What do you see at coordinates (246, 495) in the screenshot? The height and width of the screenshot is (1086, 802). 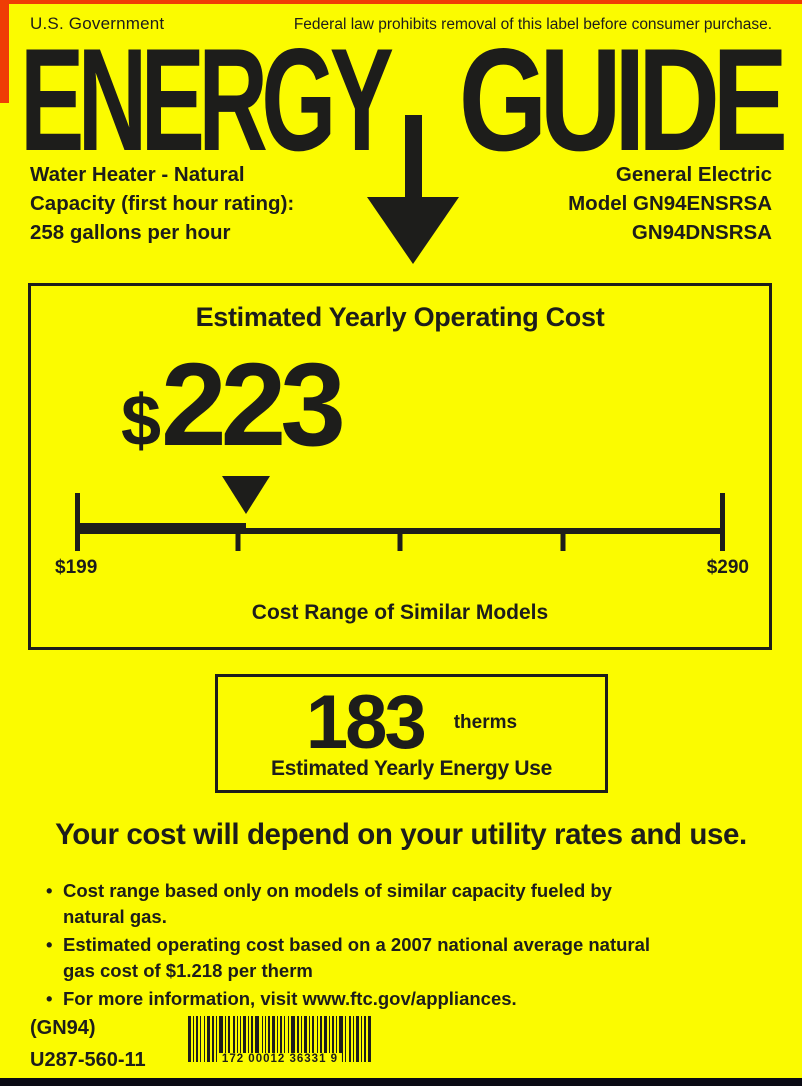 I see `cost-marker` at bounding box center [246, 495].